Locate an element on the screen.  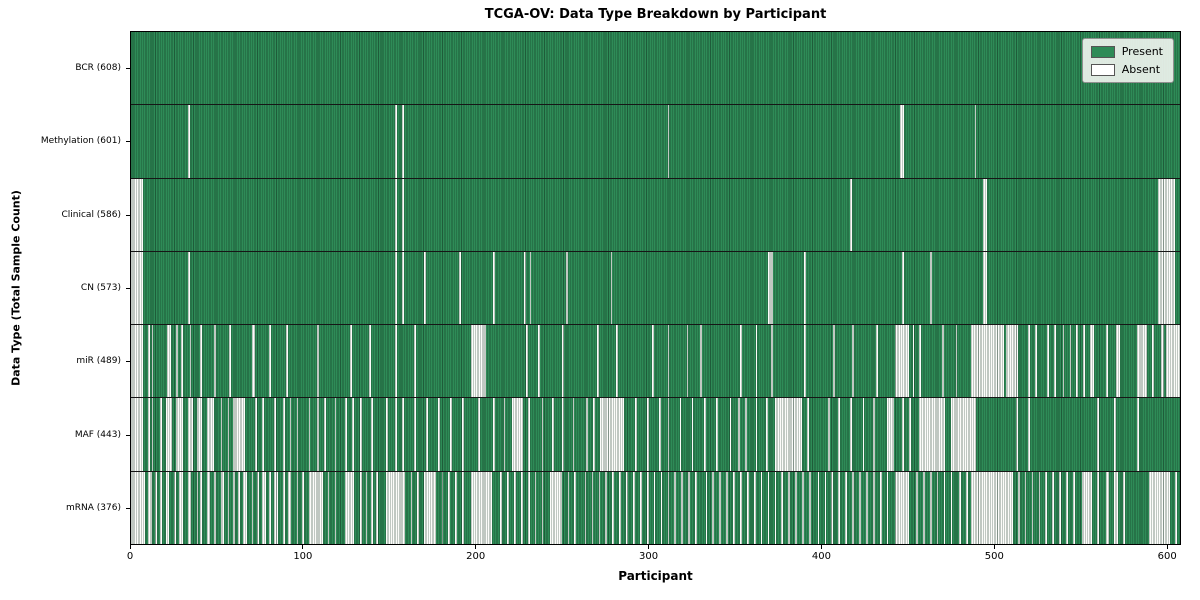
x-tick-mark is located at coordinates (303, 547).